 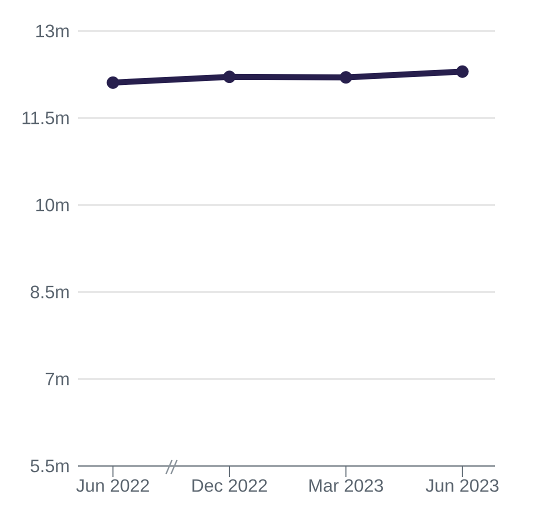 I want to click on x-tick-label: Dec 2022, so click(x=229, y=485).